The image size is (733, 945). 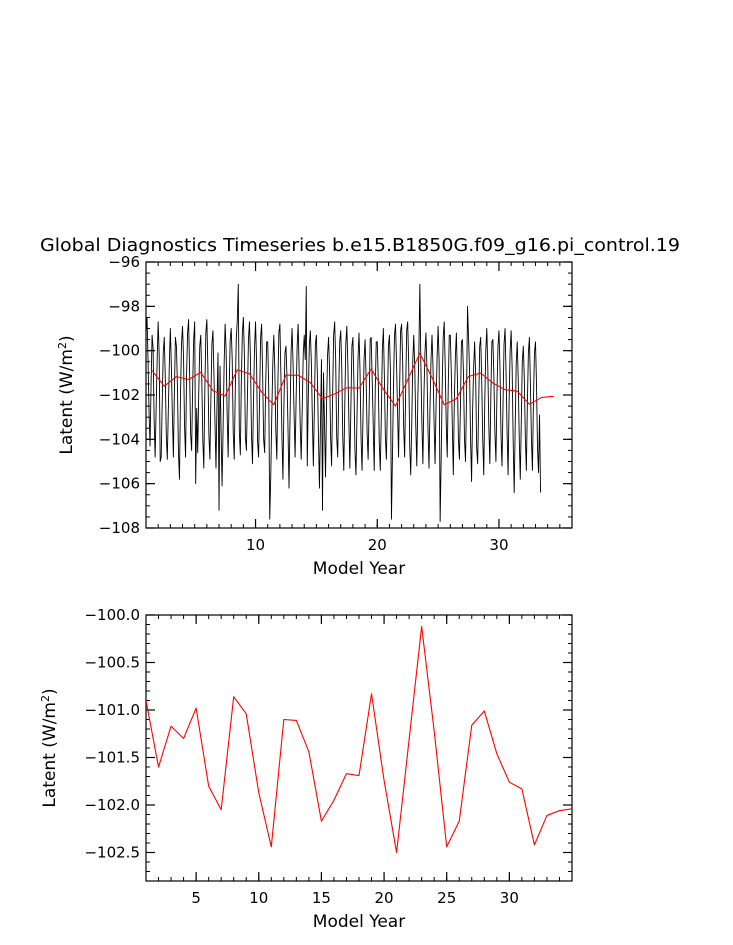 I want to click on y-tick-label: −102, so click(x=119, y=395).